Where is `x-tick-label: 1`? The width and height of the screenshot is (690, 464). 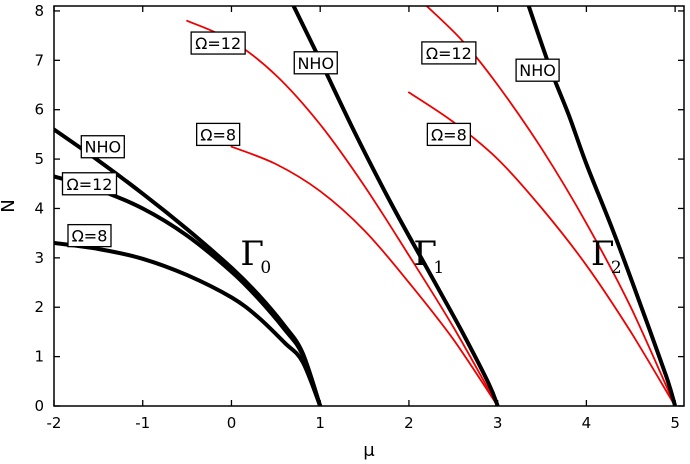 x-tick-label: 1 is located at coordinates (320, 423).